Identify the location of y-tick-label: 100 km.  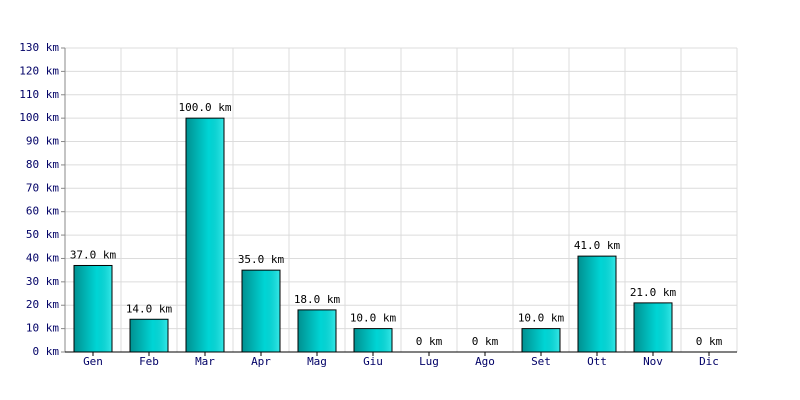
(39, 117).